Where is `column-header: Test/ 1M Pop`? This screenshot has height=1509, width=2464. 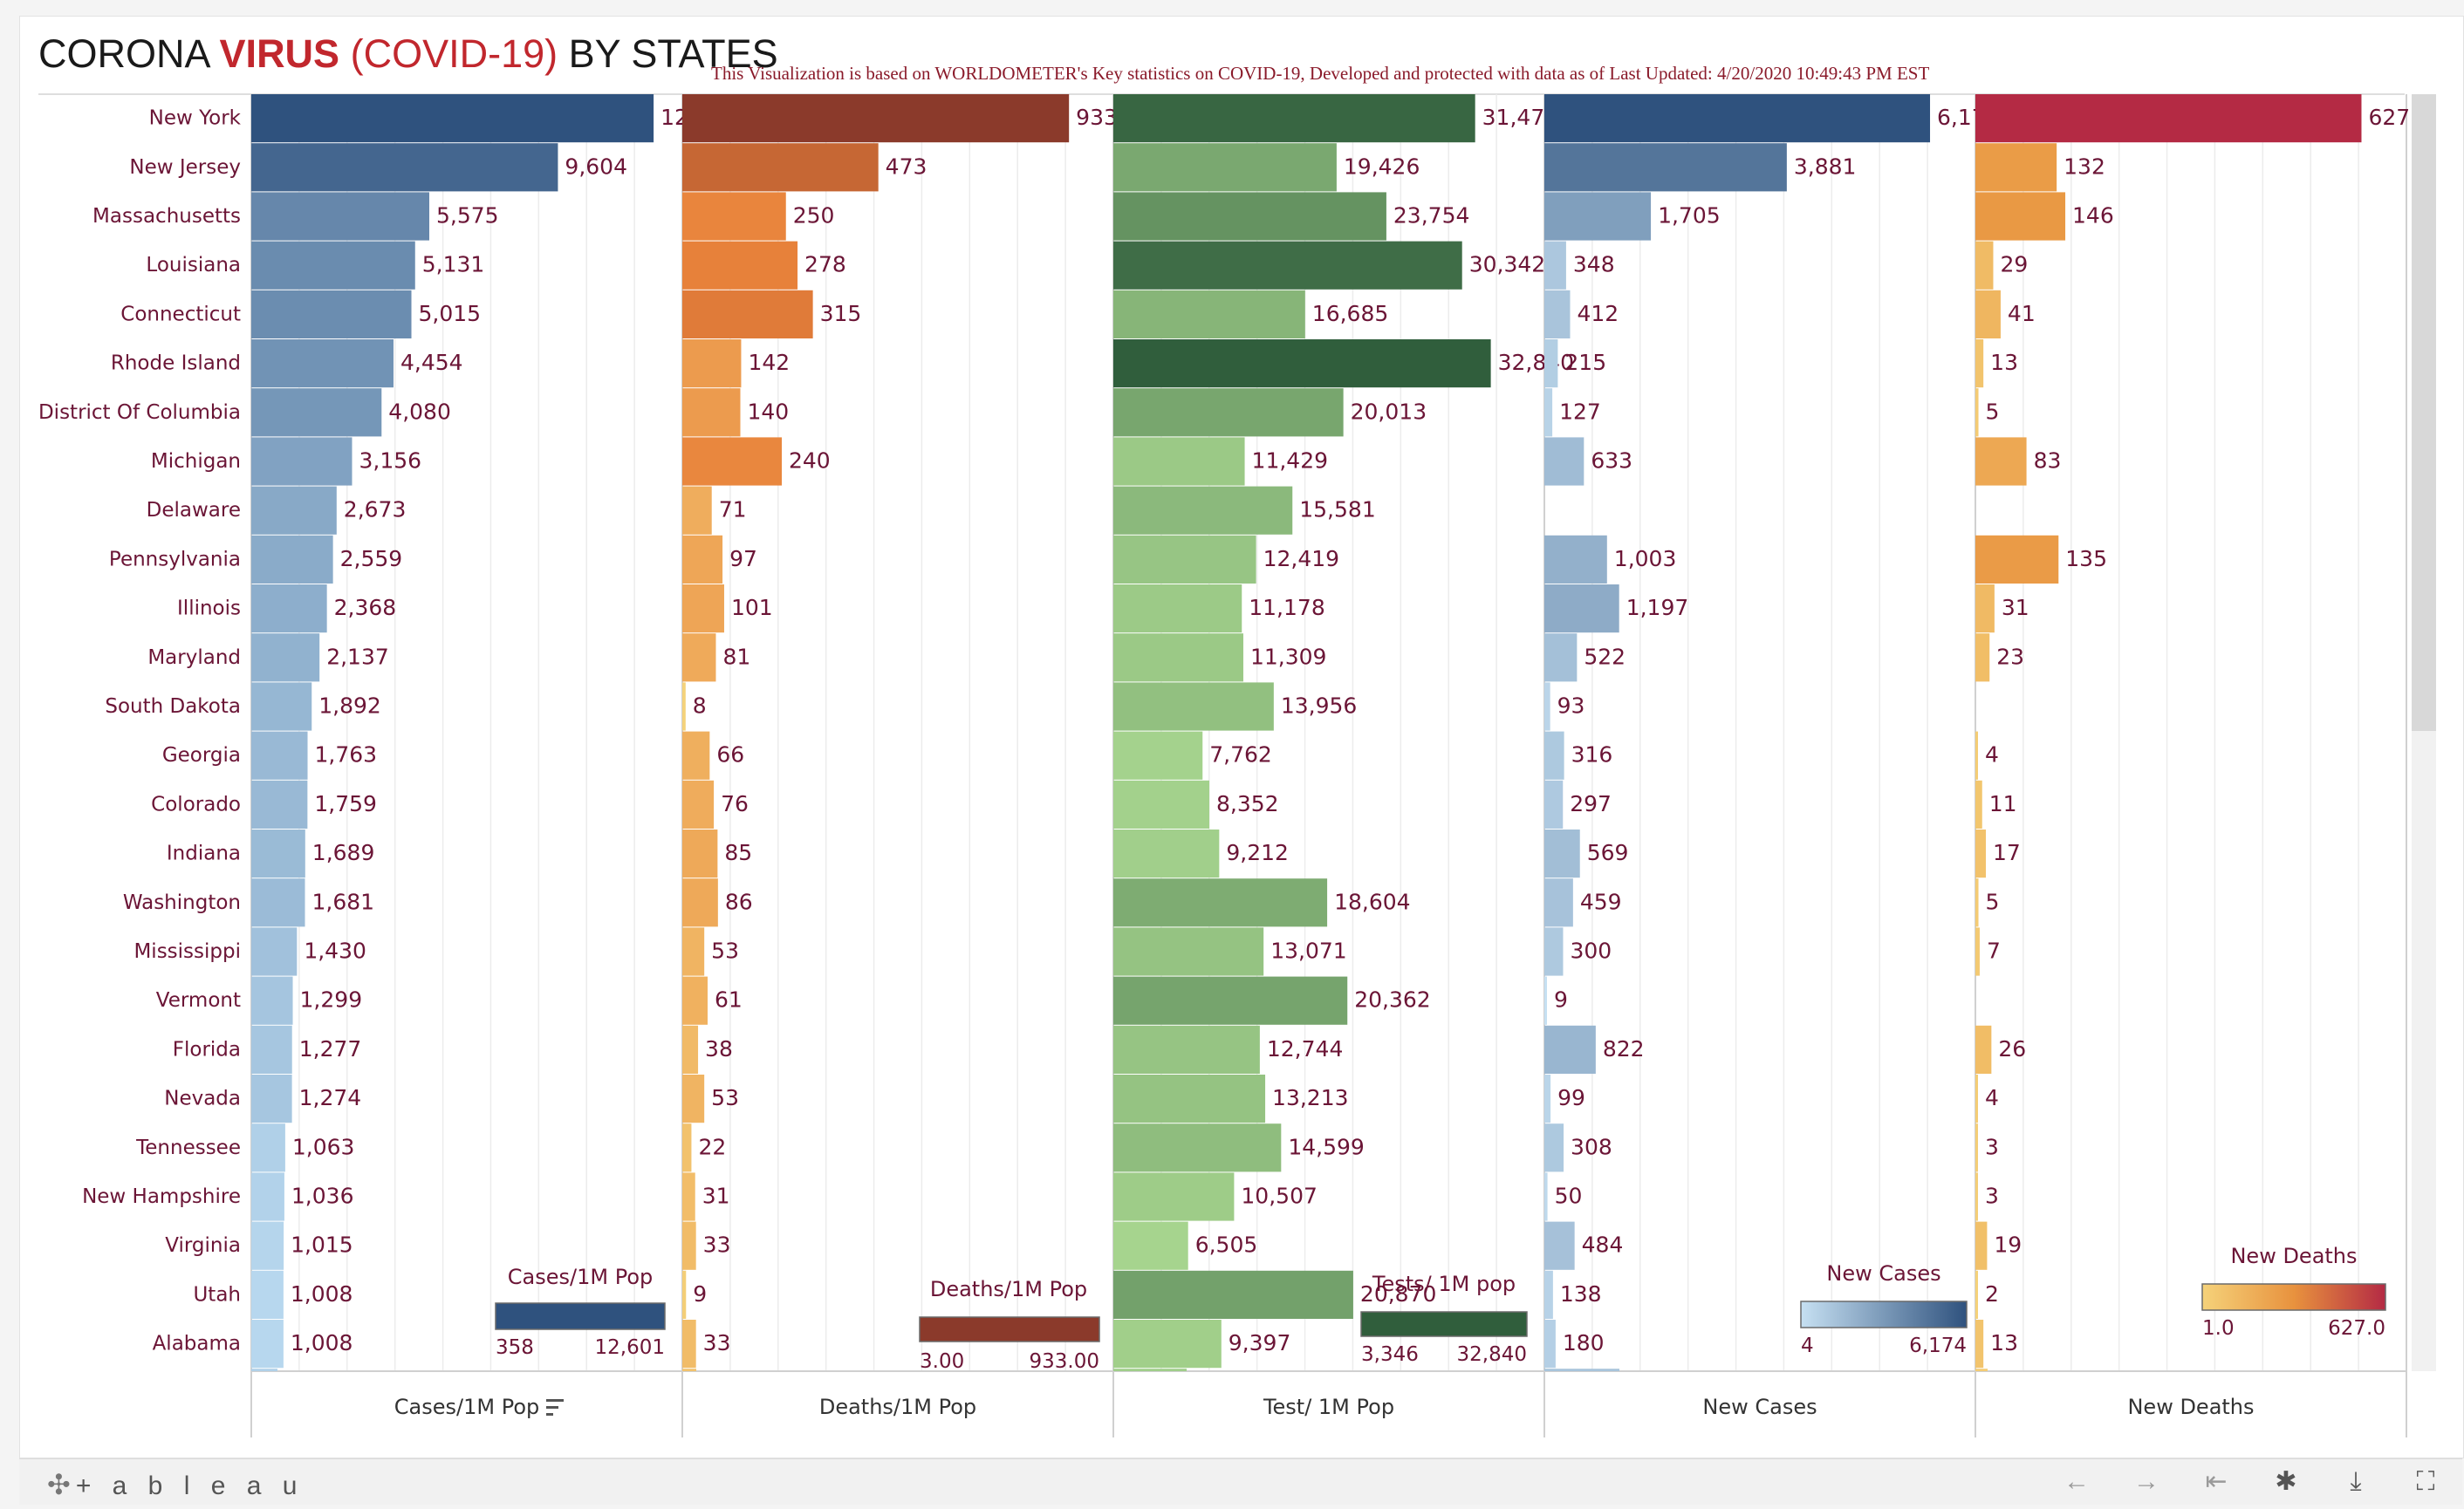
column-header: Test/ 1M Pop is located at coordinates (1328, 1407).